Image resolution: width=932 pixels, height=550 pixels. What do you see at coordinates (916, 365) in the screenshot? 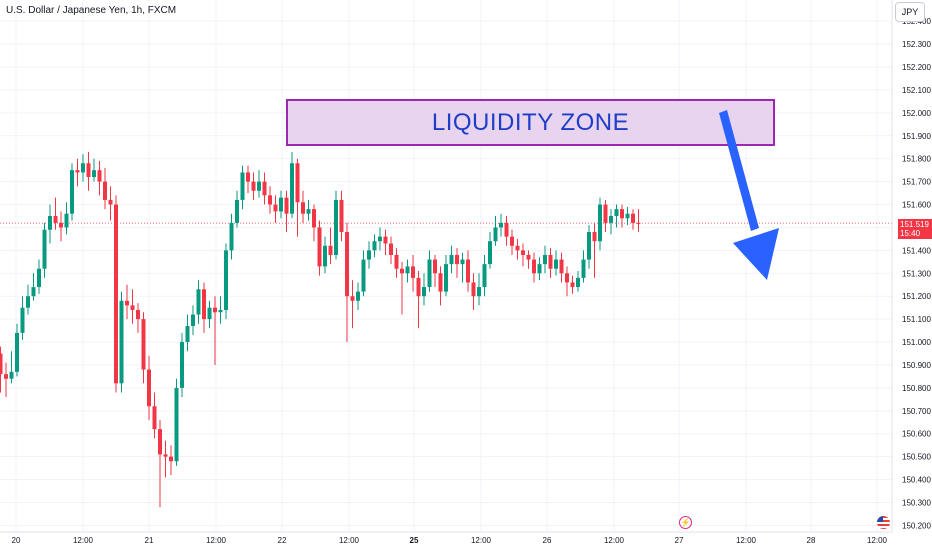
I see `price-tick-label: 150.900` at bounding box center [916, 365].